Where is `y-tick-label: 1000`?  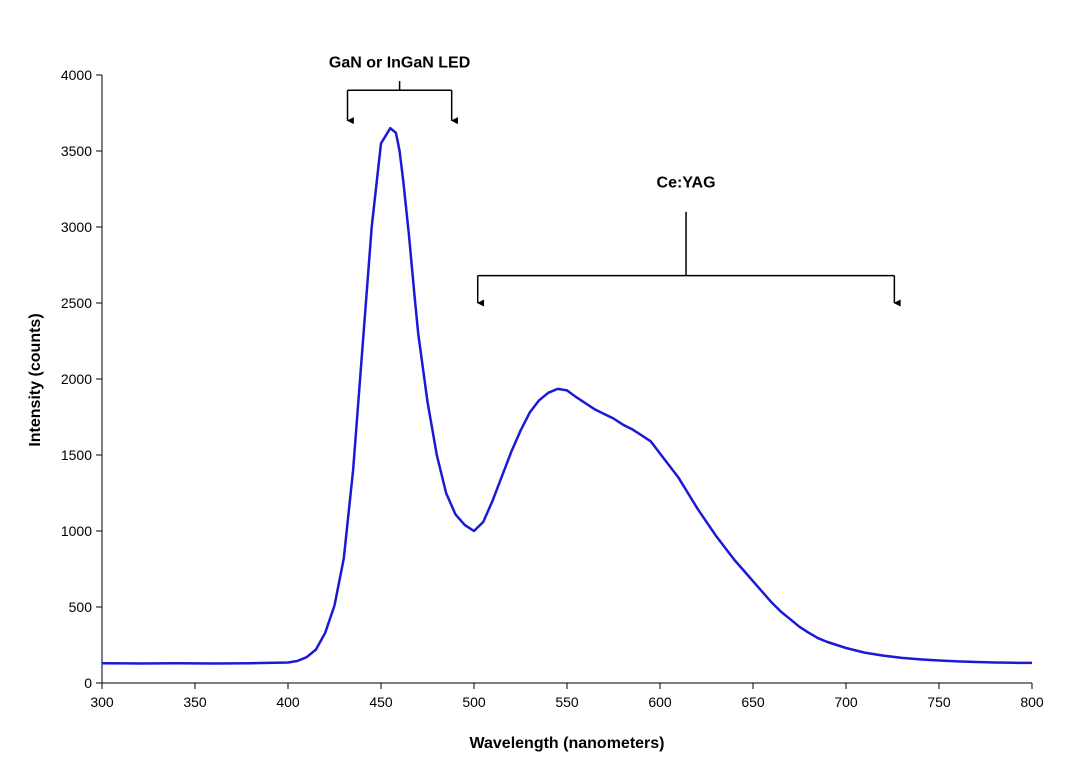
y-tick-label: 1000 is located at coordinates (76, 531).